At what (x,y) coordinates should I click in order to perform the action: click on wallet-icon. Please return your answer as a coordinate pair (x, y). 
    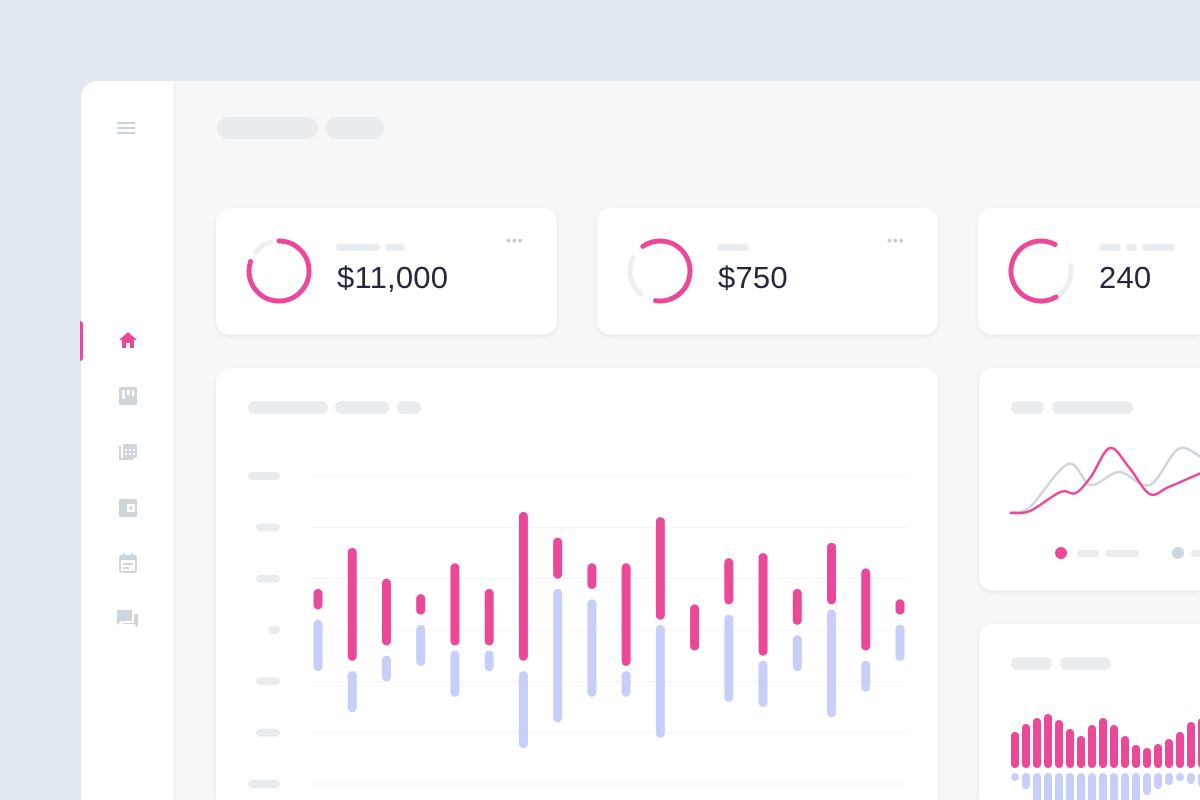
    Looking at the image, I should click on (128, 508).